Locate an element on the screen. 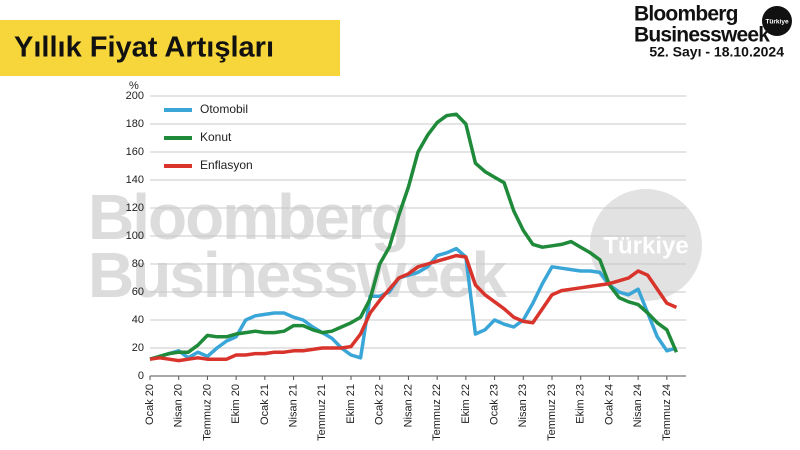 This screenshot has width=800, height=450. x-tick-label: Nisan 24 is located at coordinates (638, 405).